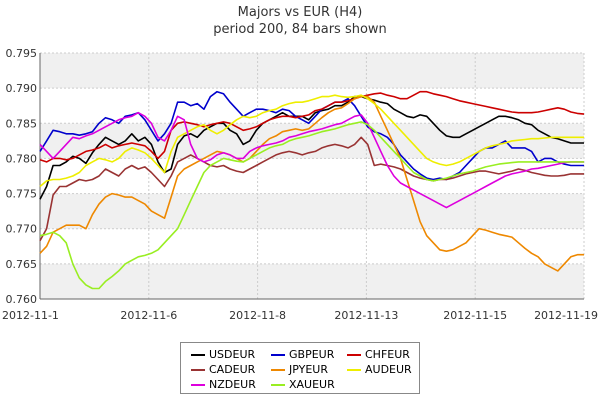 The image size is (600, 400). I want to click on legend-item: XAUEUR, so click(303, 384).